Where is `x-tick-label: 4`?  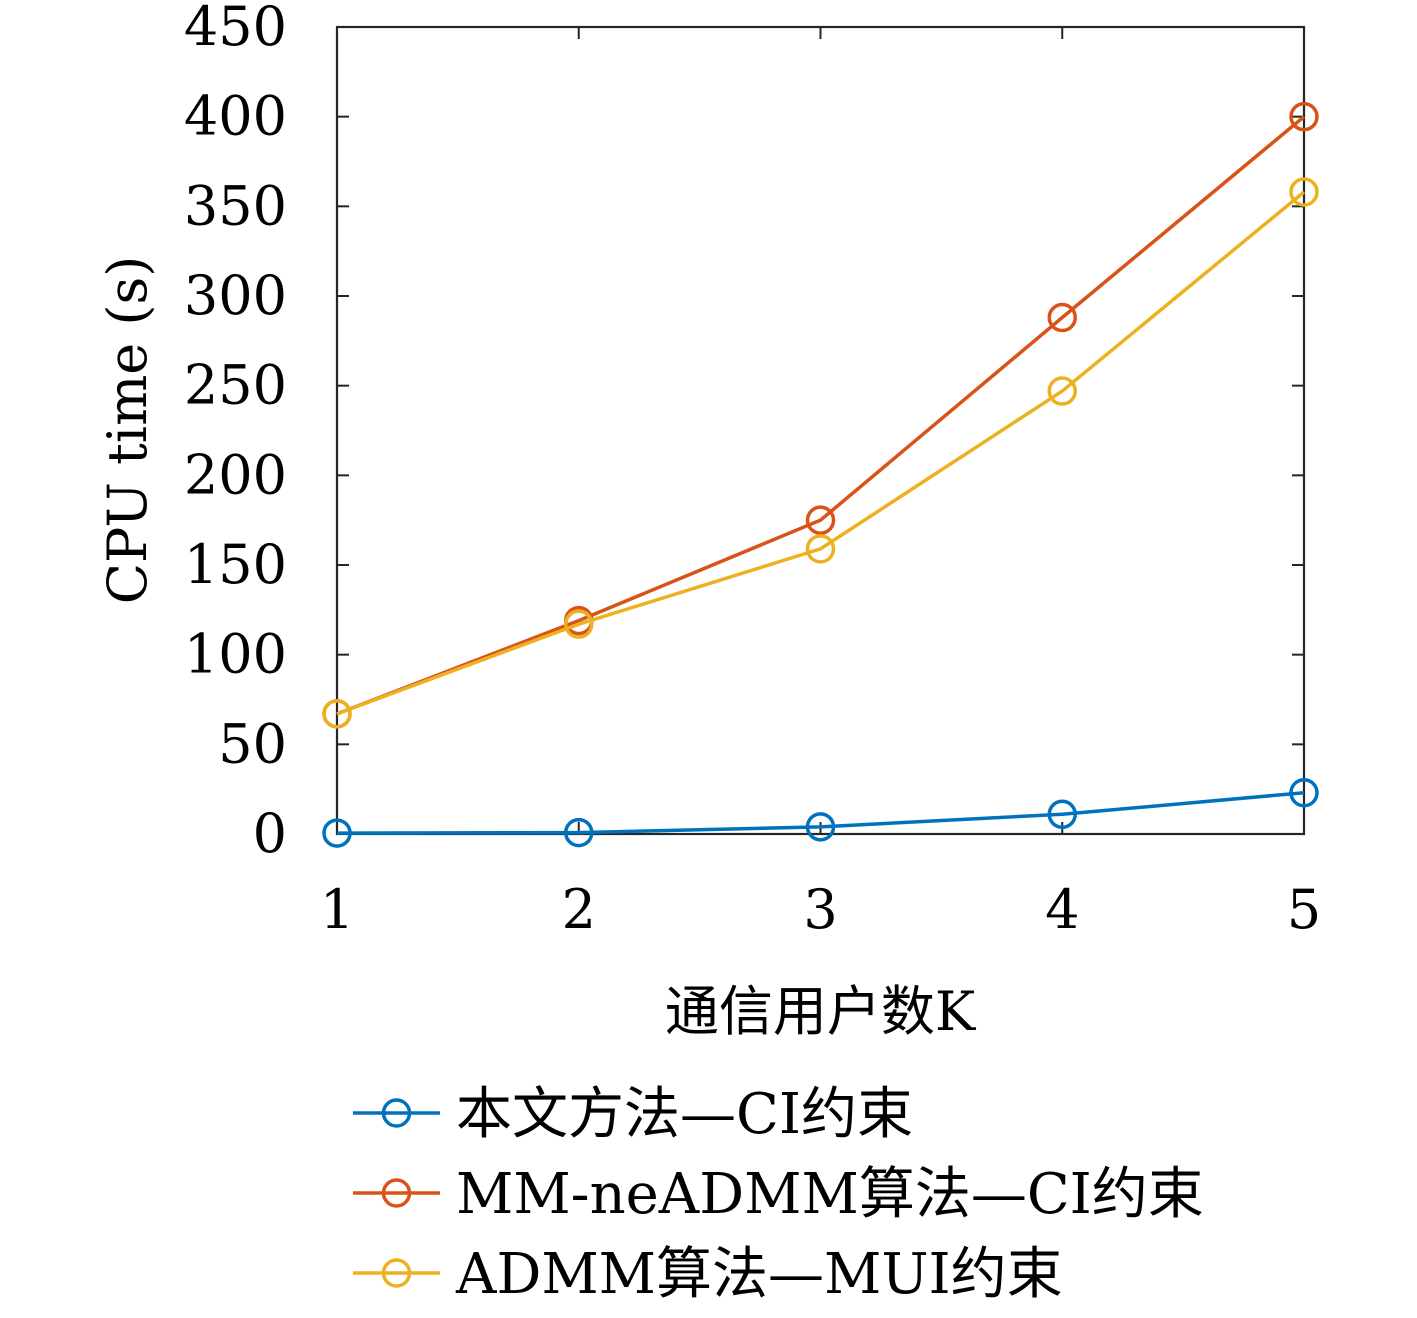
x-tick-label: 4 is located at coordinates (1062, 909).